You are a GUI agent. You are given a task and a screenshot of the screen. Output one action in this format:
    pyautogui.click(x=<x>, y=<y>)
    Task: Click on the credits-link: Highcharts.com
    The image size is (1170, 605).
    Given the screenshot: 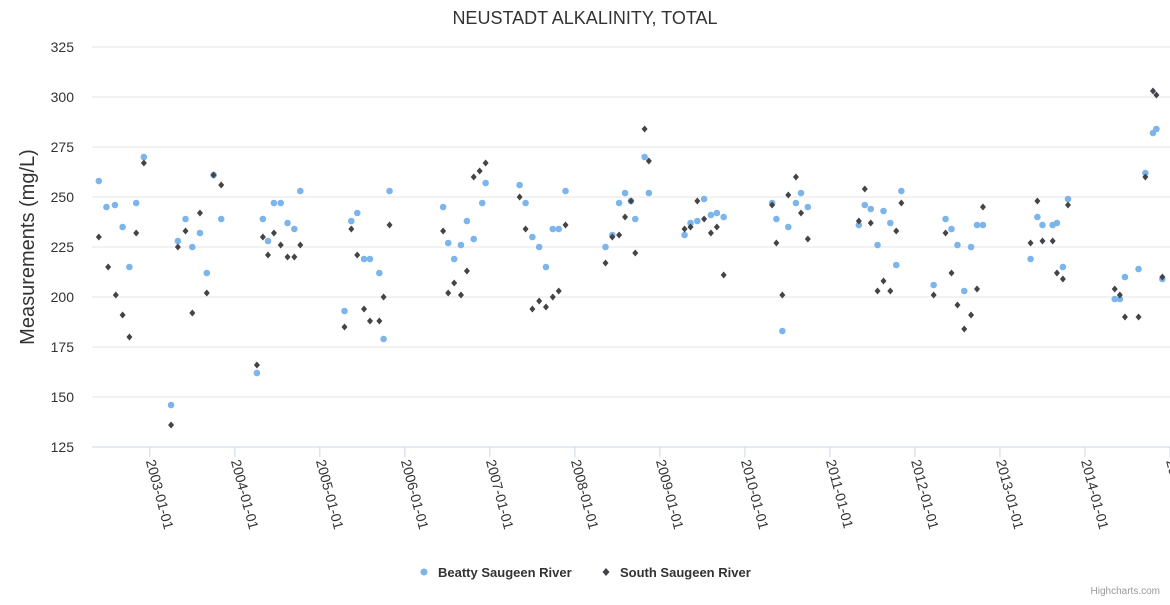 What is the action you would take?
    pyautogui.click(x=1125, y=591)
    